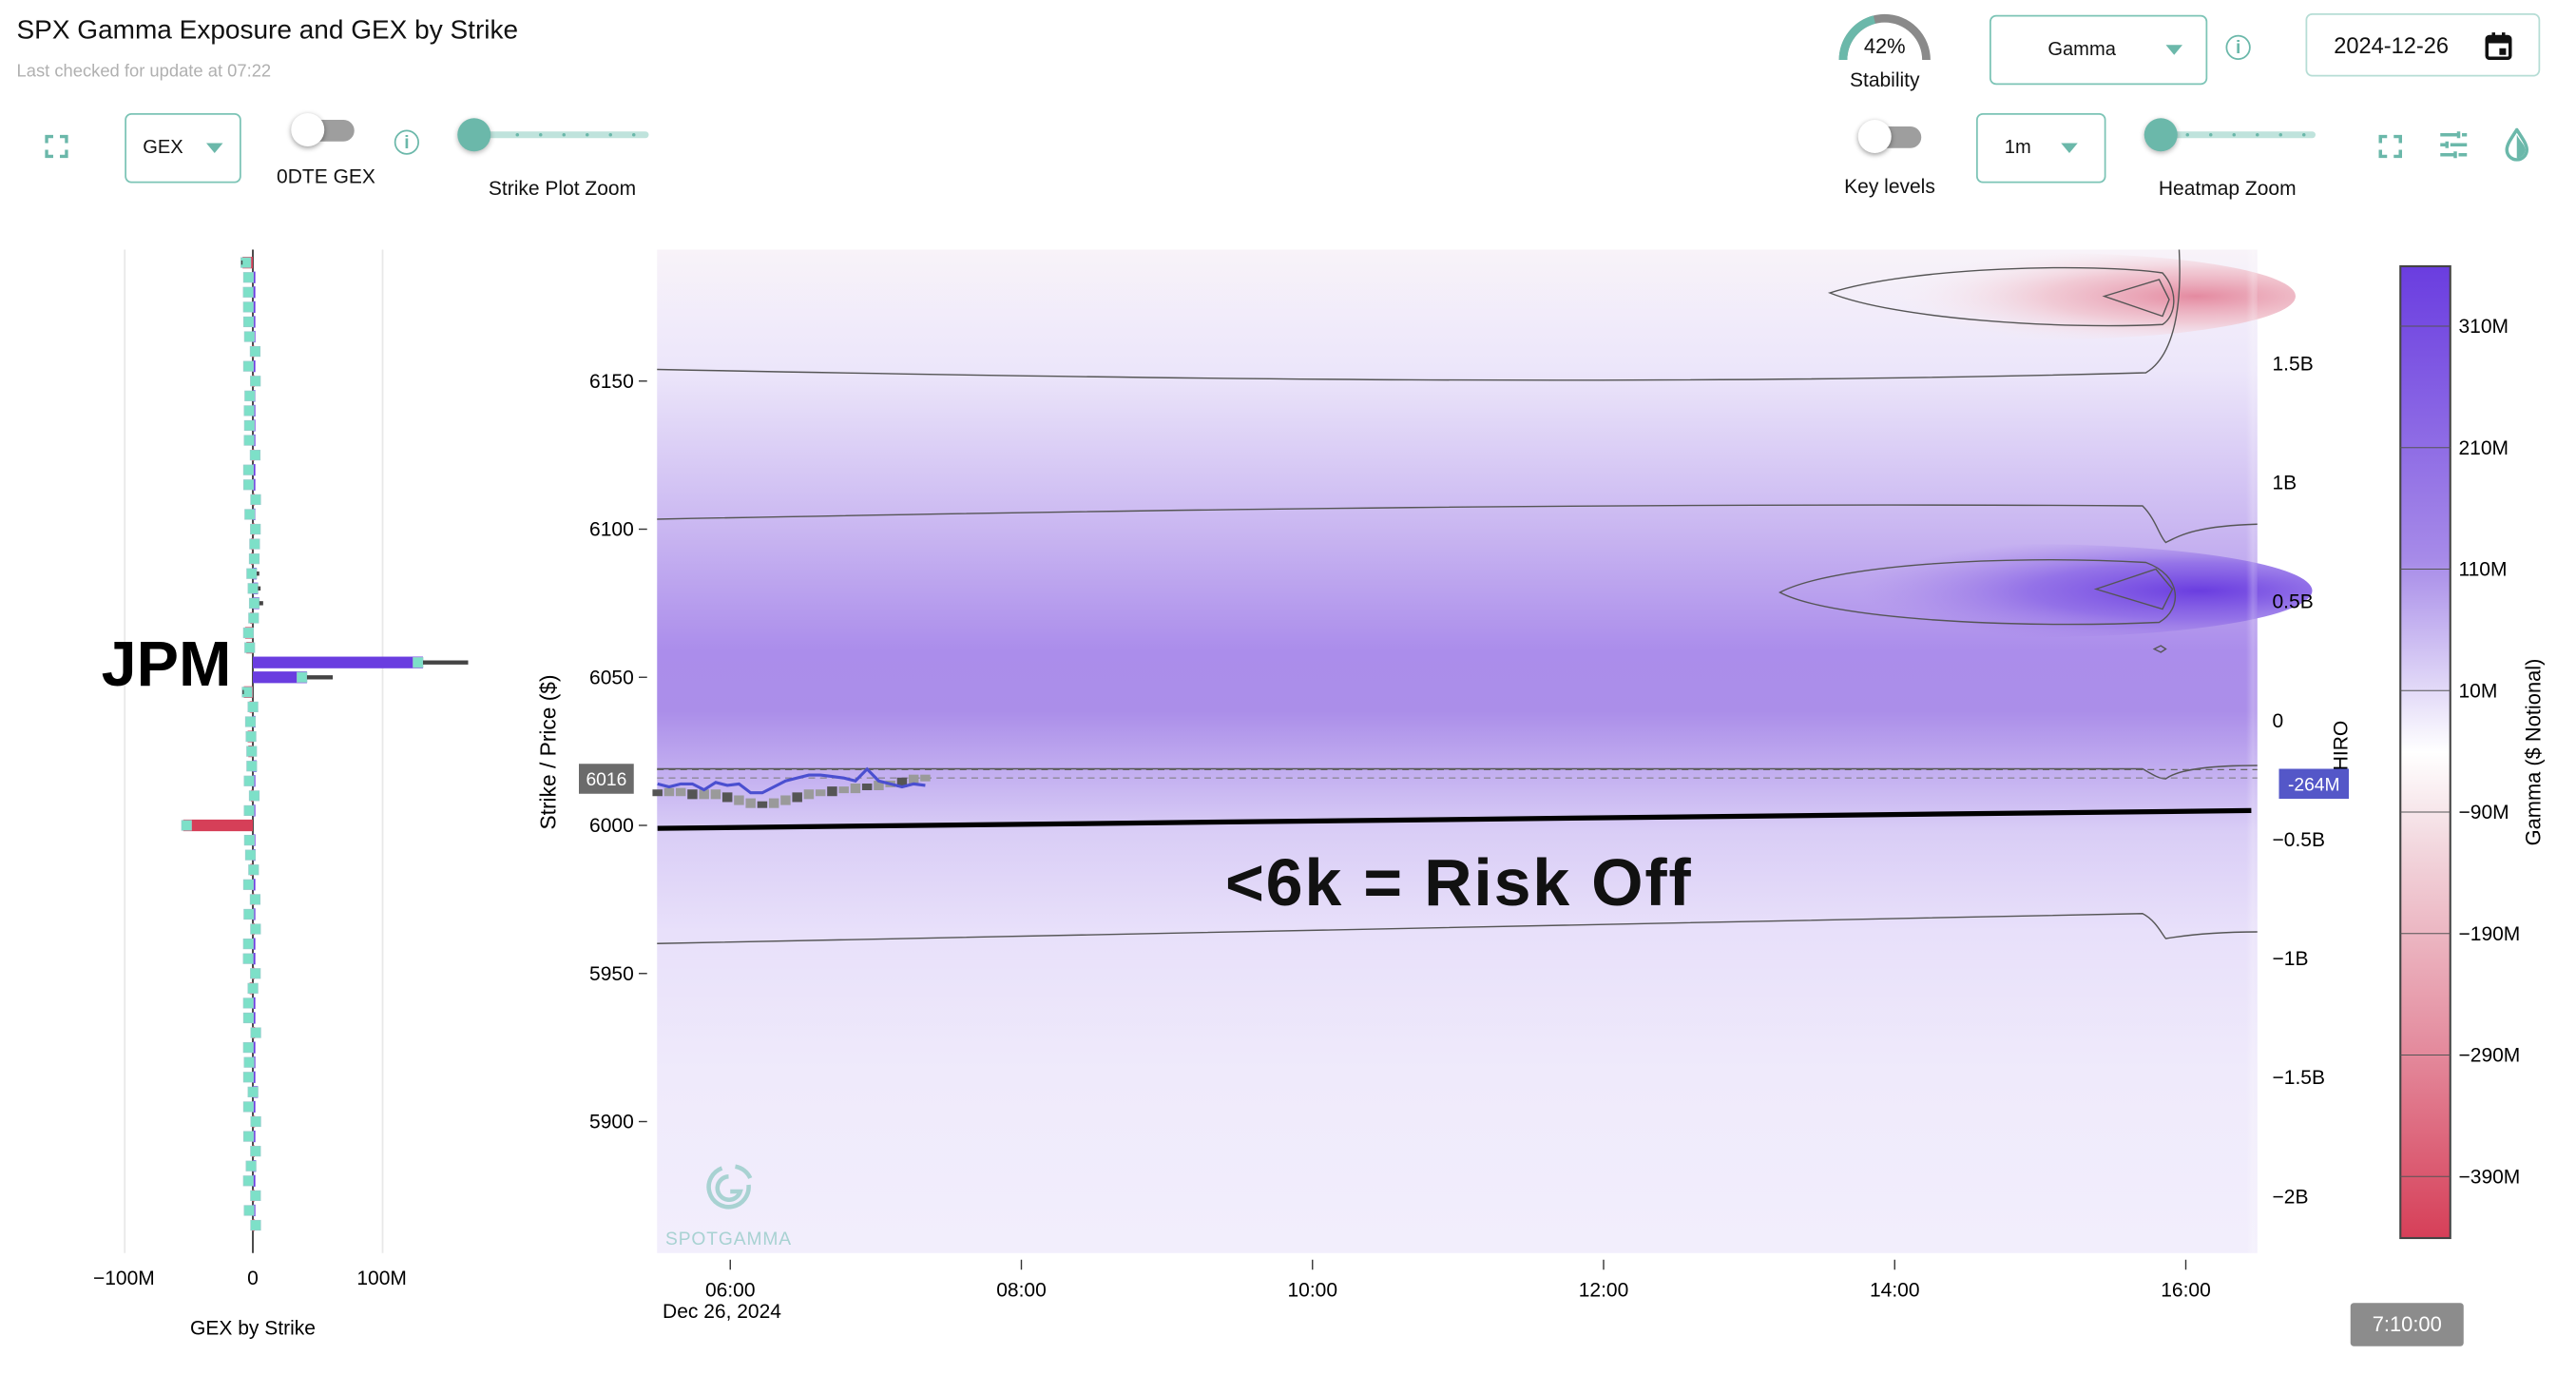 The image size is (2576, 1375). Describe the element at coordinates (183, 148) in the screenshot. I see `metric-select: GEX` at that location.